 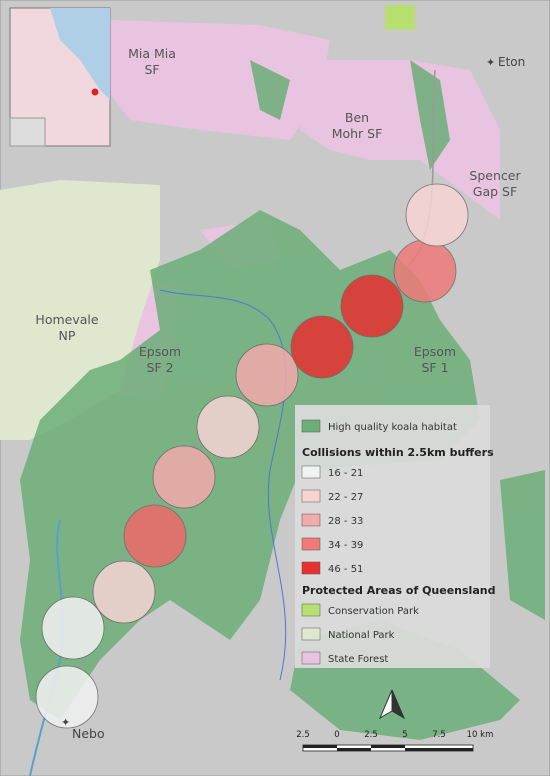 I want to click on legend-label: 46 - 51, so click(x=345, y=569).